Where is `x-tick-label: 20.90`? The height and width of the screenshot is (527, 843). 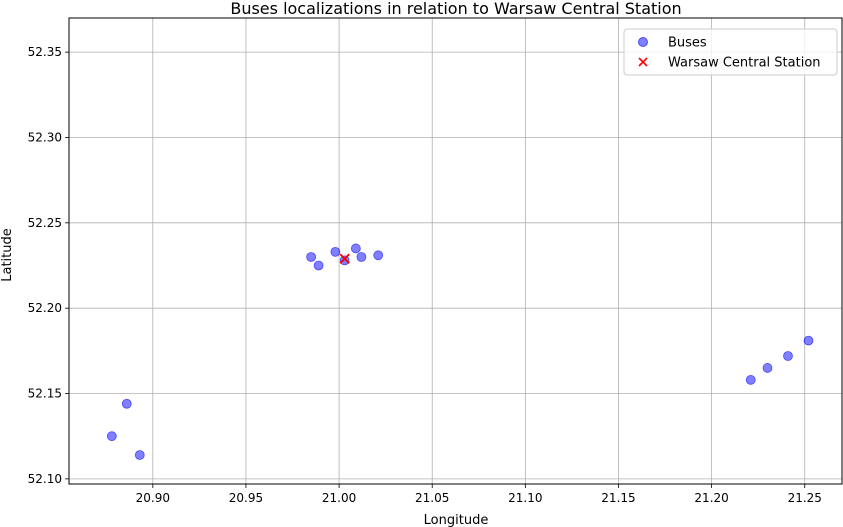 x-tick-label: 20.90 is located at coordinates (153, 498).